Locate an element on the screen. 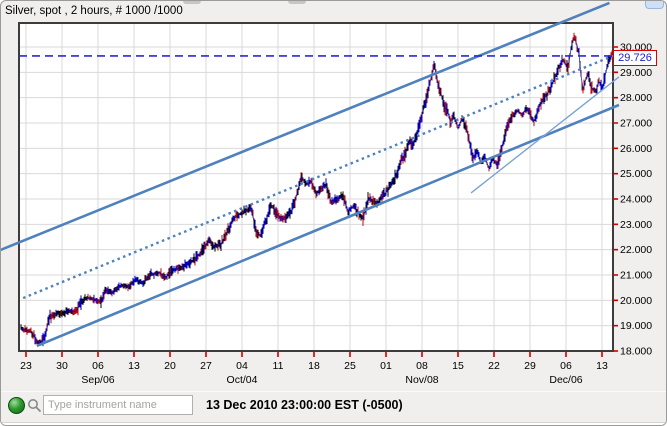 This screenshot has width=667, height=426. x-axis-month-label: Dec/06 is located at coordinates (565, 380).